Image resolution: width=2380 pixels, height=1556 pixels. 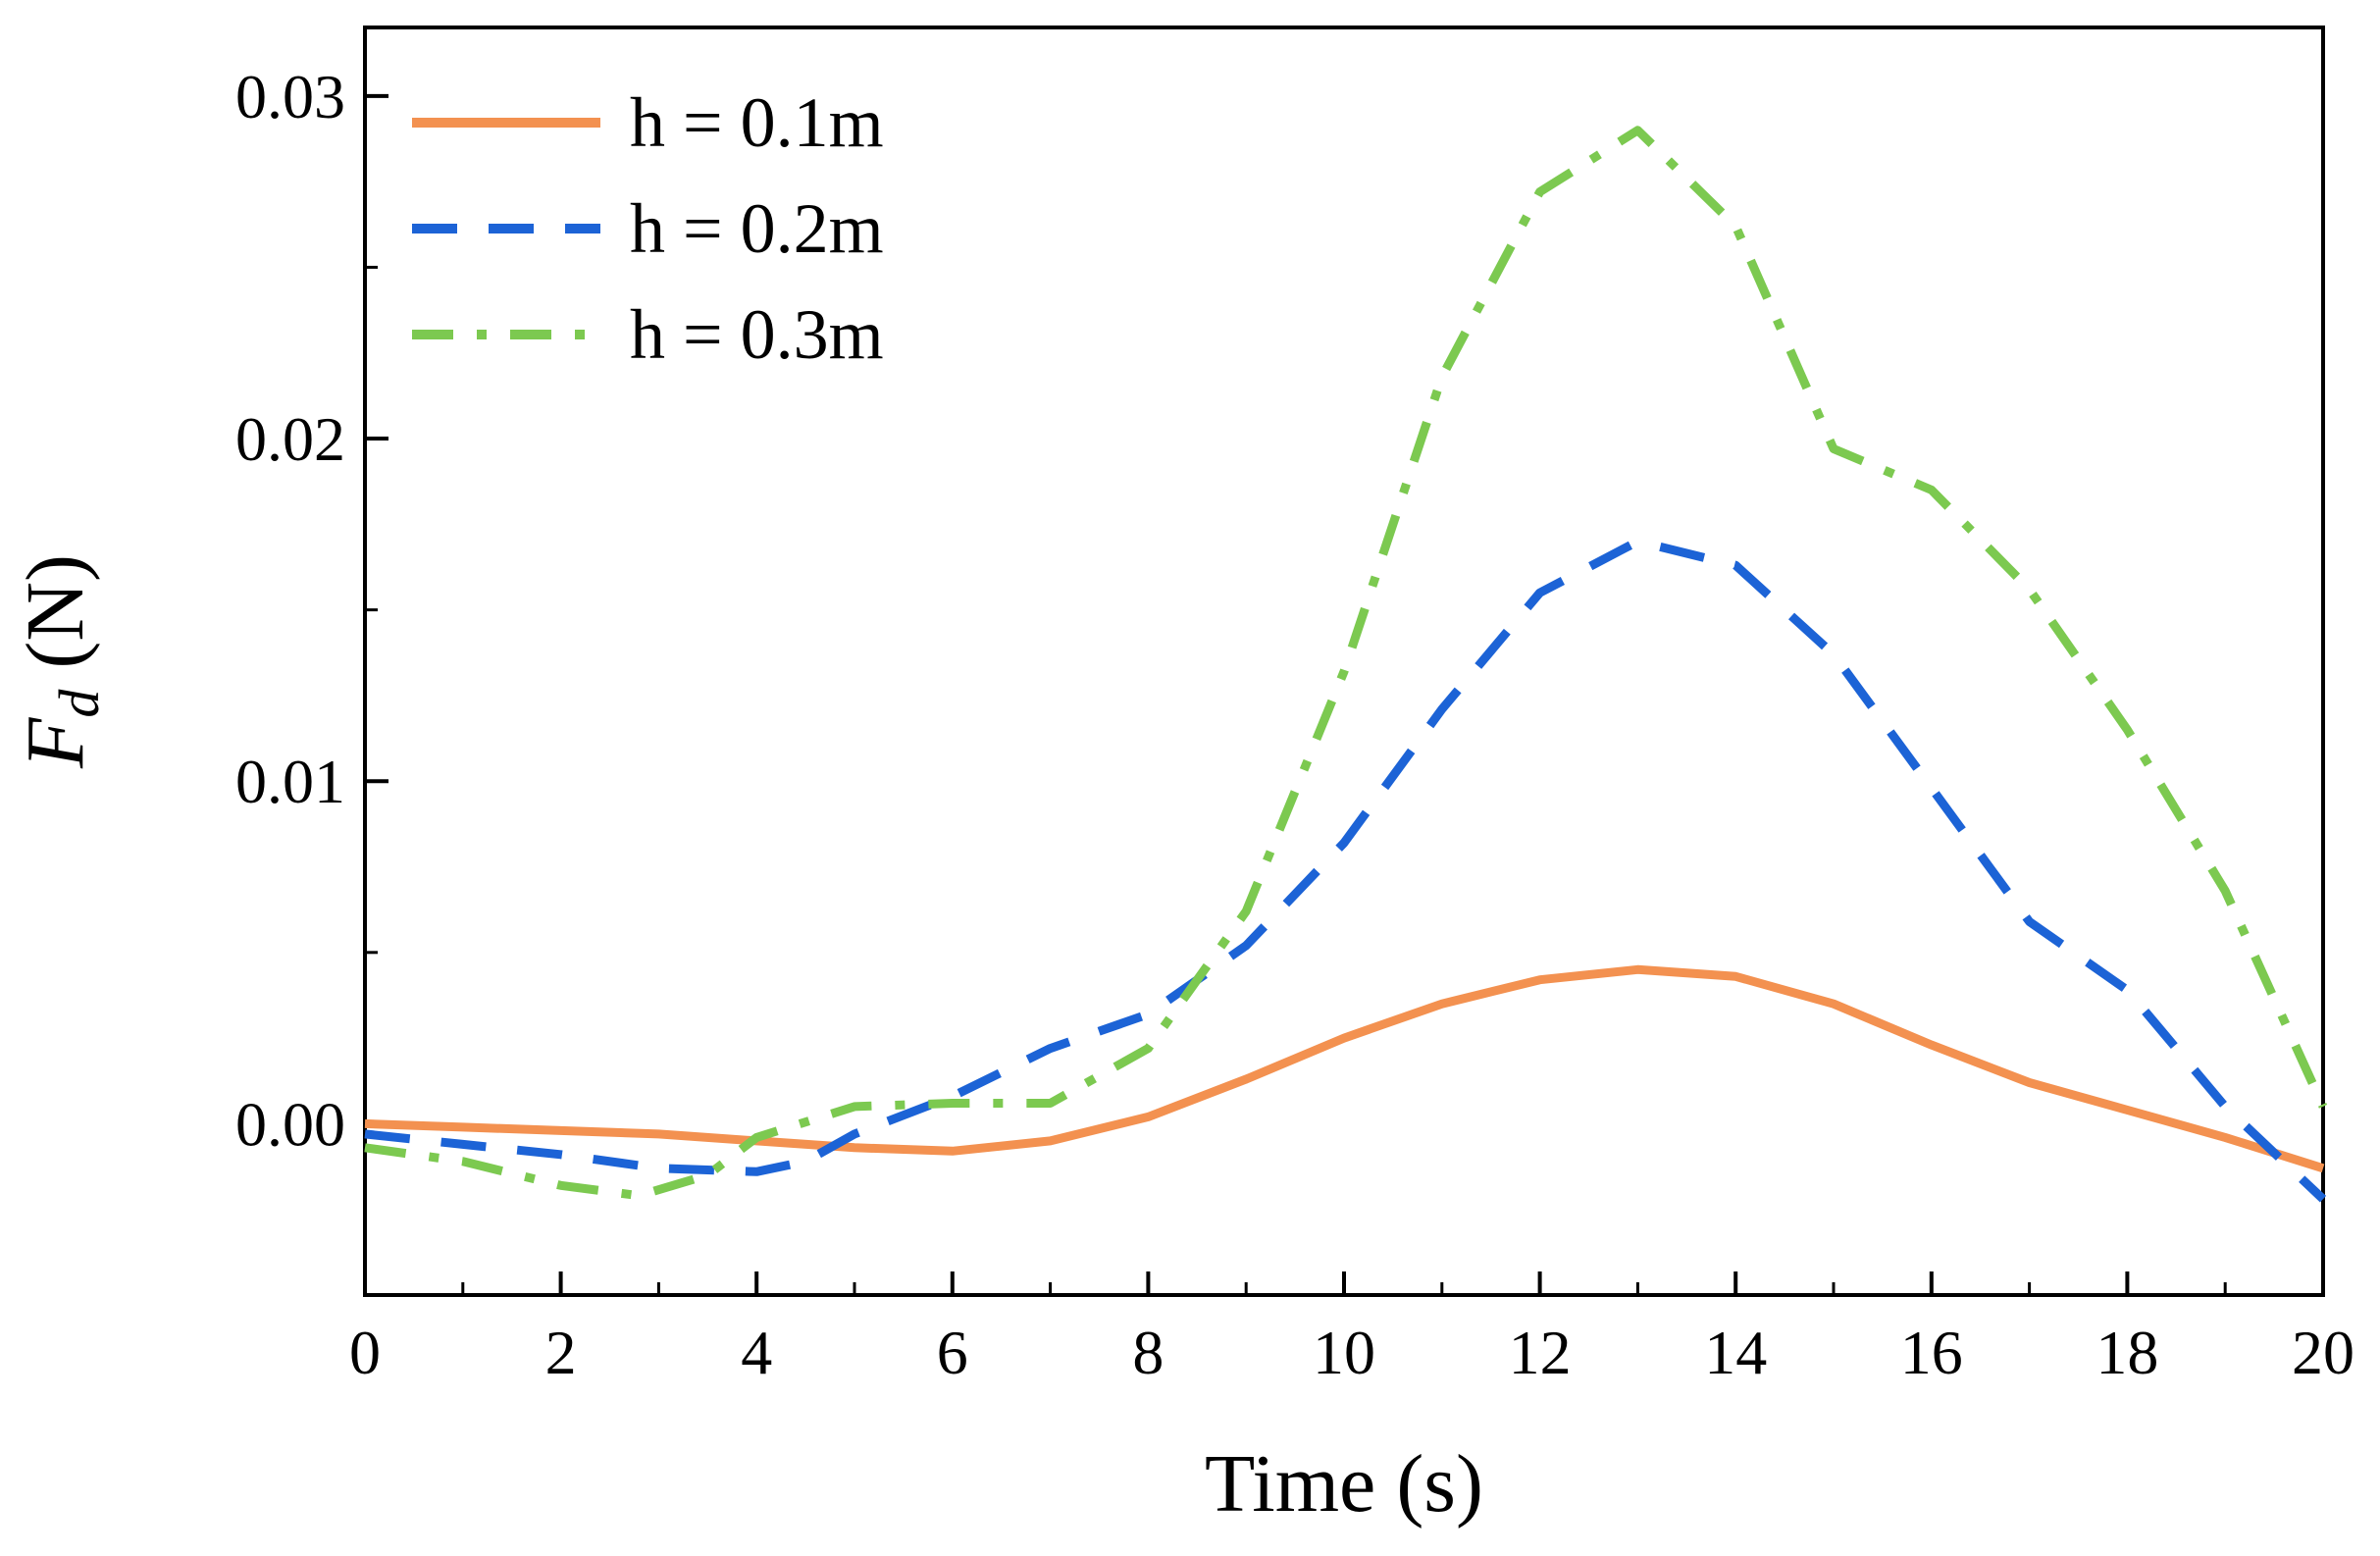 I want to click on x-tick-label: 14, so click(x=1735, y=1352).